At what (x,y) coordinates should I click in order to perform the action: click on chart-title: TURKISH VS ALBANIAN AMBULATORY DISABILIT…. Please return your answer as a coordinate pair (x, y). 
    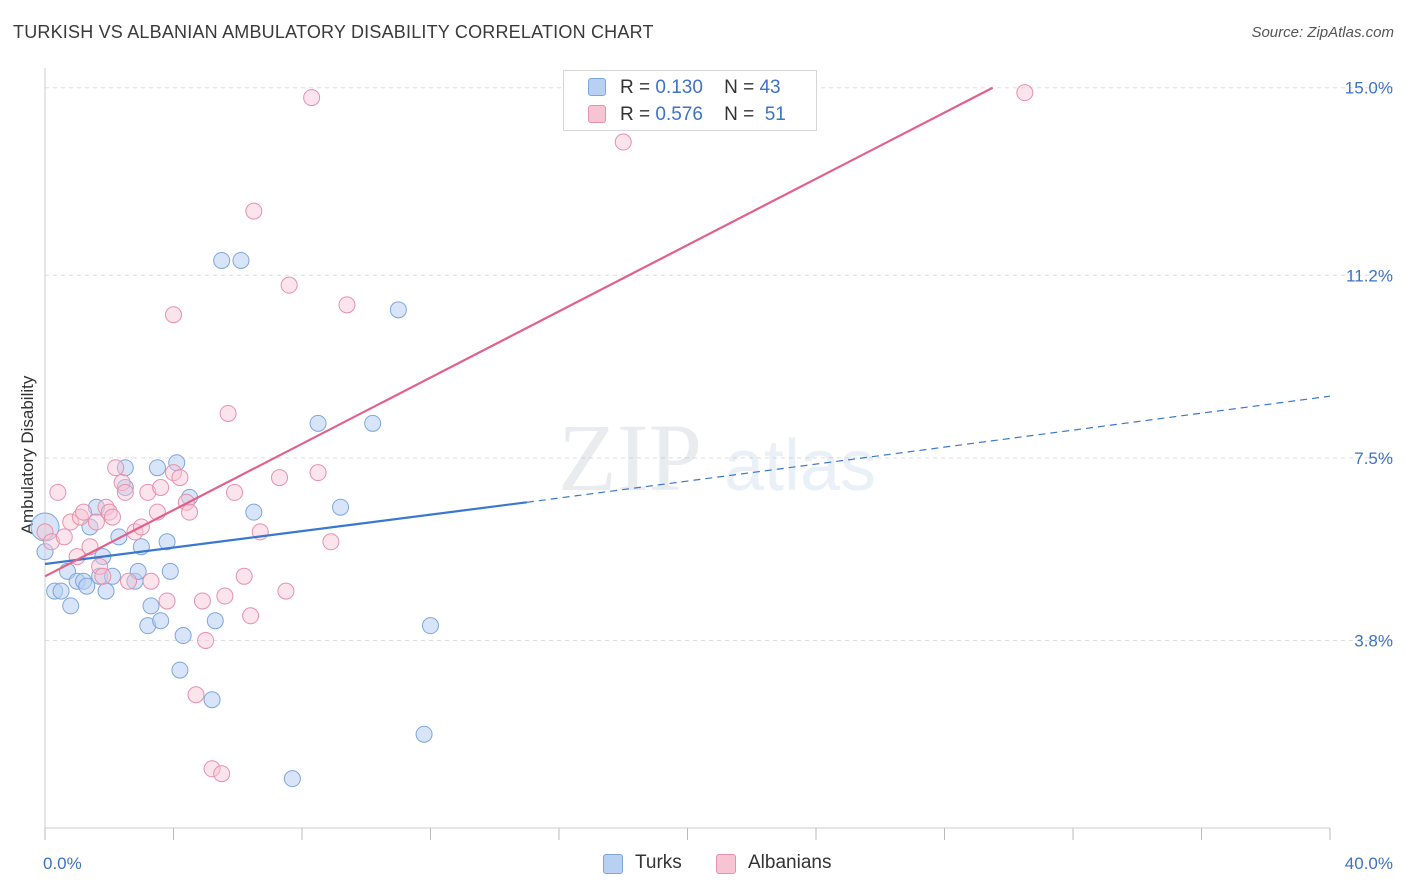
    Looking at the image, I should click on (333, 32).